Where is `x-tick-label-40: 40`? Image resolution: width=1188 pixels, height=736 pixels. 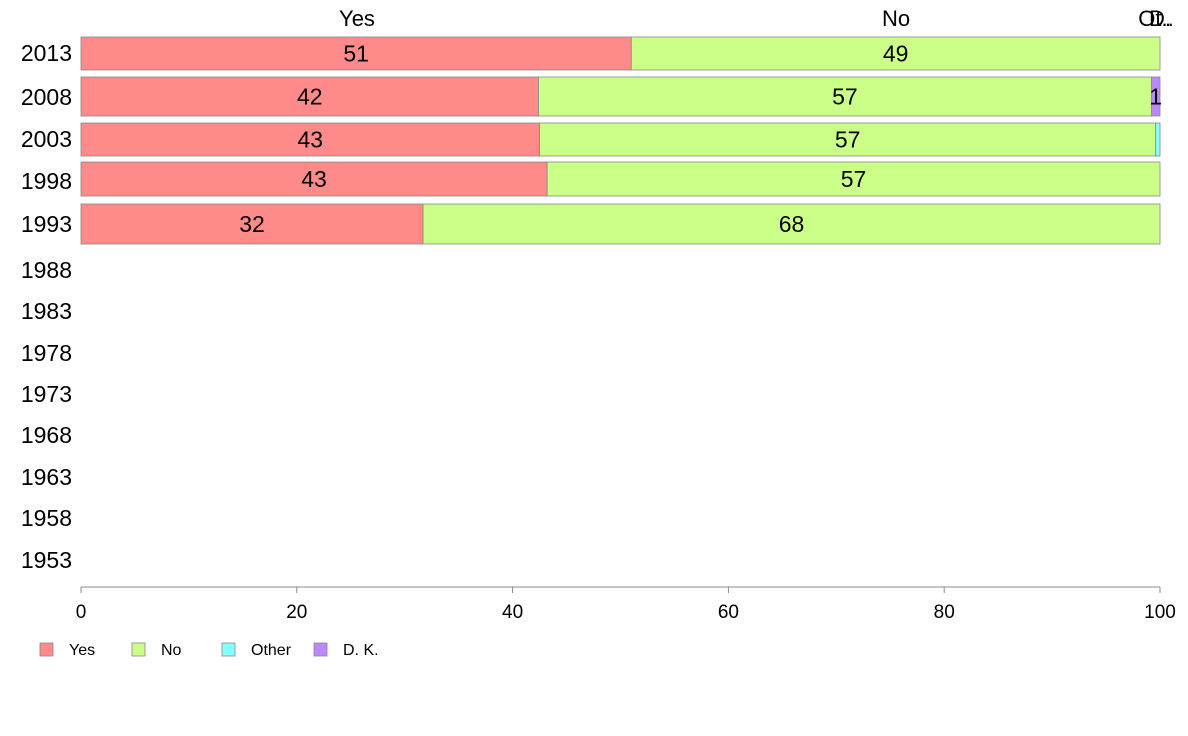
x-tick-label-40: 40 is located at coordinates (512, 612).